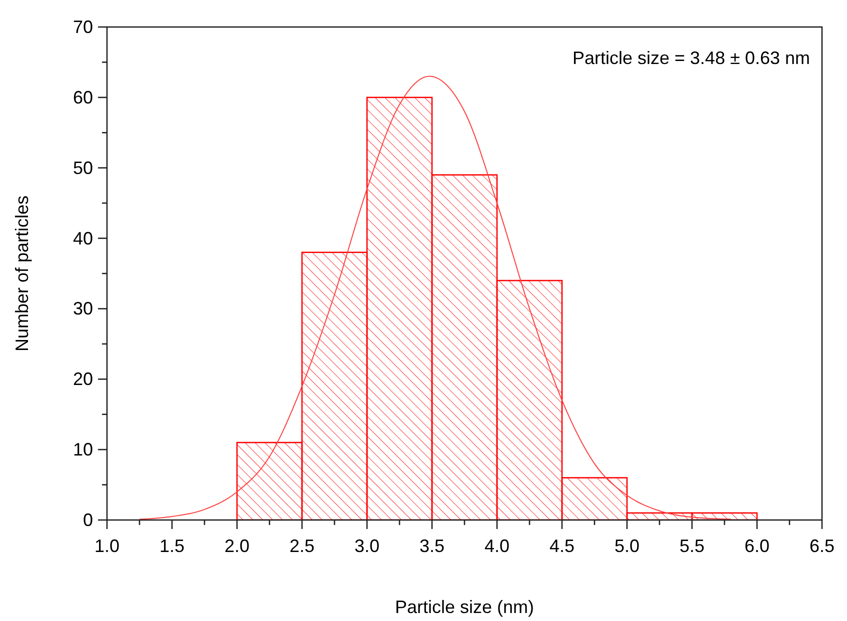  What do you see at coordinates (22, 273) in the screenshot?
I see `y-axis-title: Number of particles` at bounding box center [22, 273].